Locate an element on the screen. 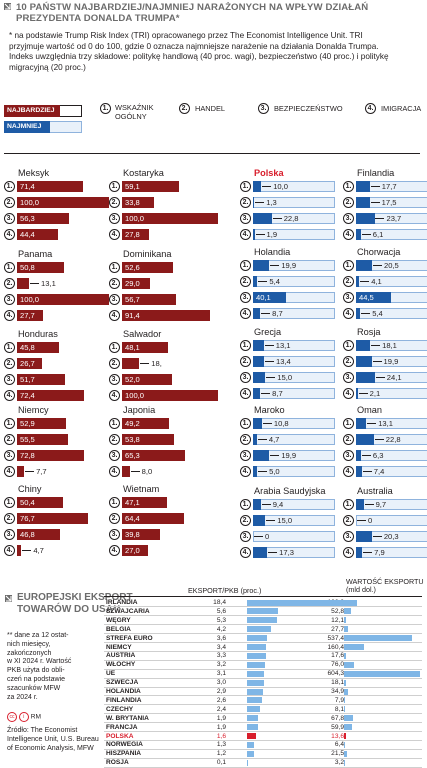 The height and width of the screenshot is (768, 427). footnote-line: nich miesięcy, is located at coordinates (57, 645).